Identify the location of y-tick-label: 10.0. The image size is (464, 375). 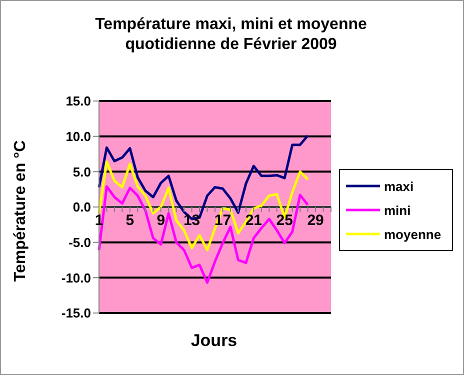
(78, 136).